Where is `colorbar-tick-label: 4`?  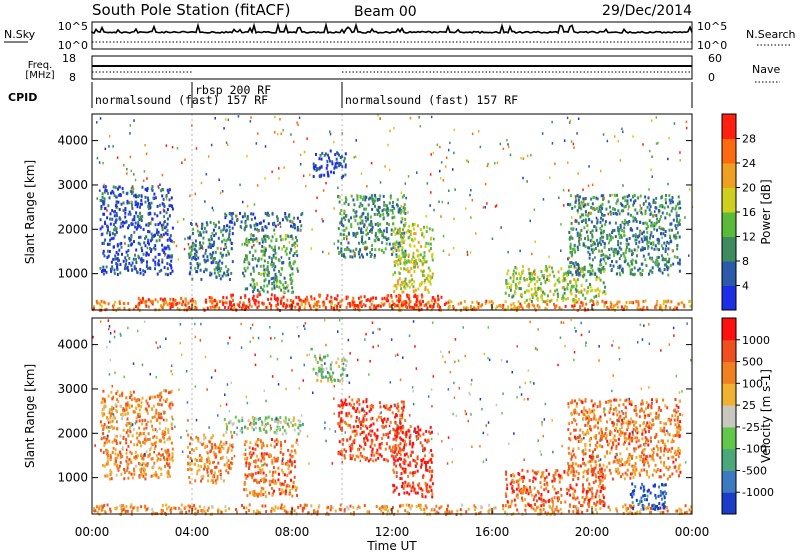 colorbar-tick-label: 4 is located at coordinates (745, 286).